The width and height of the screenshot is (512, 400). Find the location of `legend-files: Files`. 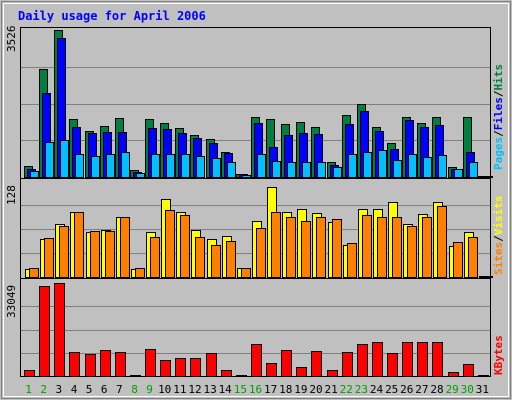

legend-files: Files is located at coordinates (498, 113).